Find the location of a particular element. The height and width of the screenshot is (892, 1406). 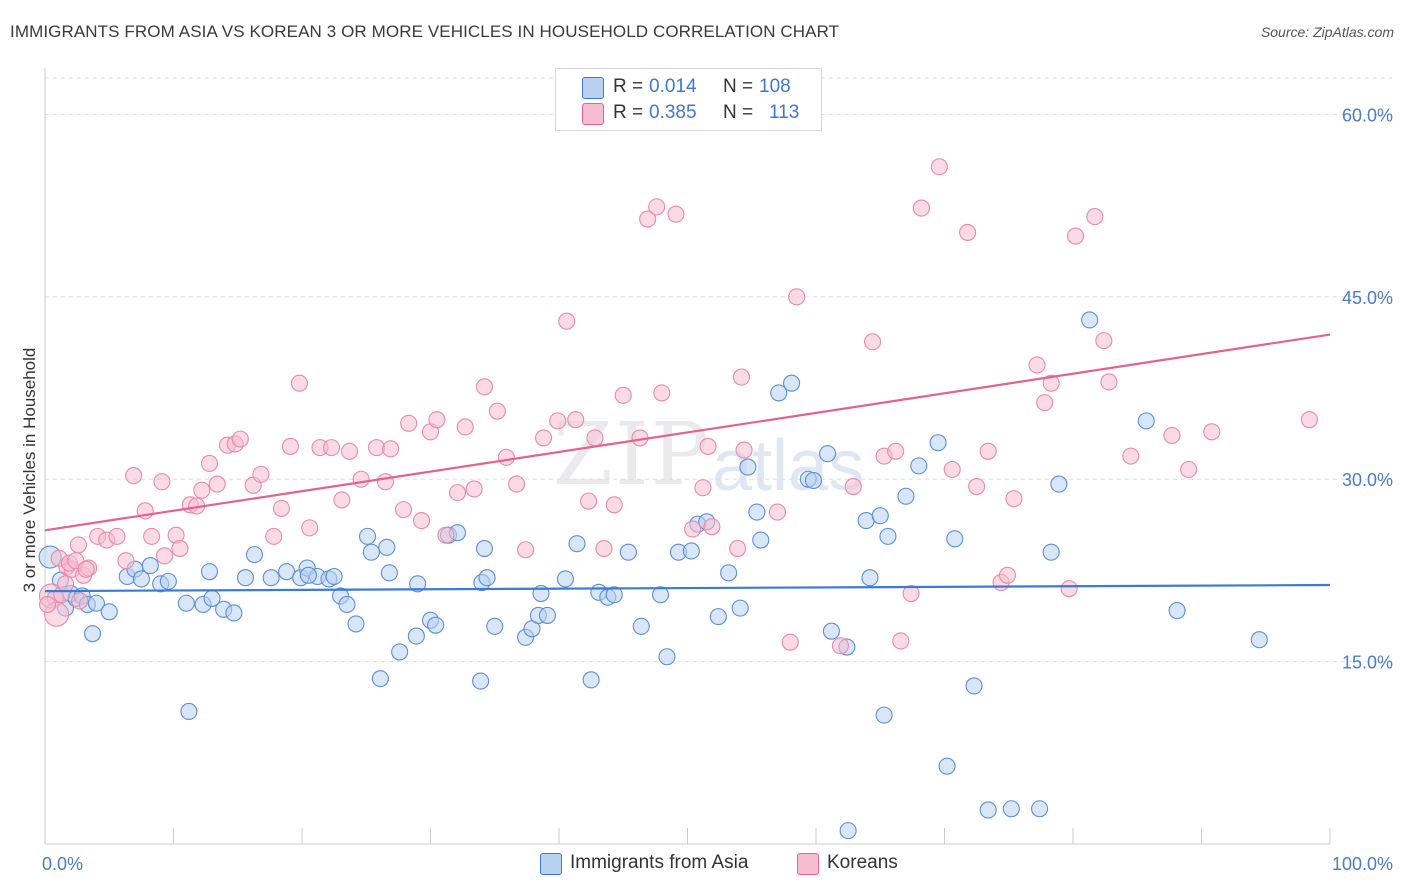

legend-r-value: 0.014 is located at coordinates (673, 86).